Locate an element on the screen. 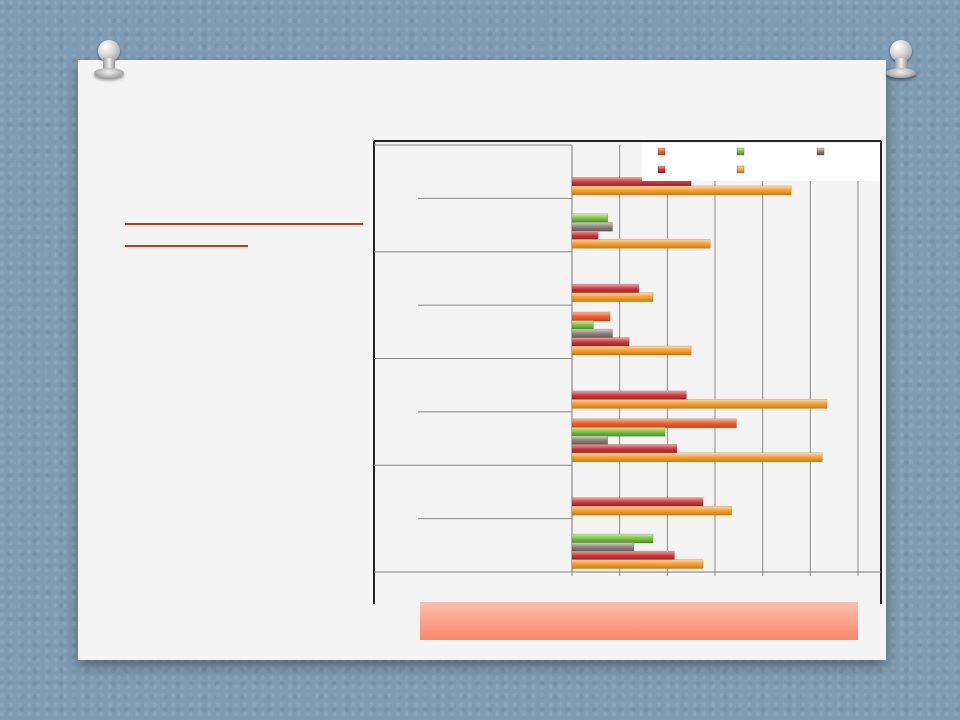 This screenshot has width=960, height=720. caption-box is located at coordinates (639, 621).